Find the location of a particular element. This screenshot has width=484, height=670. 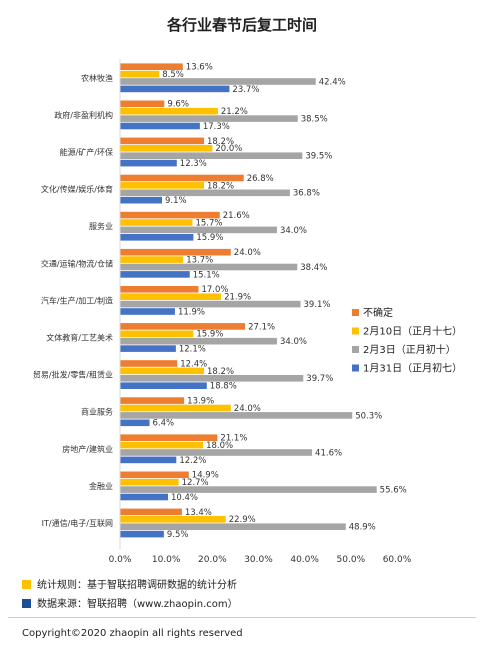

data-label: 34.0% is located at coordinates (293, 231).